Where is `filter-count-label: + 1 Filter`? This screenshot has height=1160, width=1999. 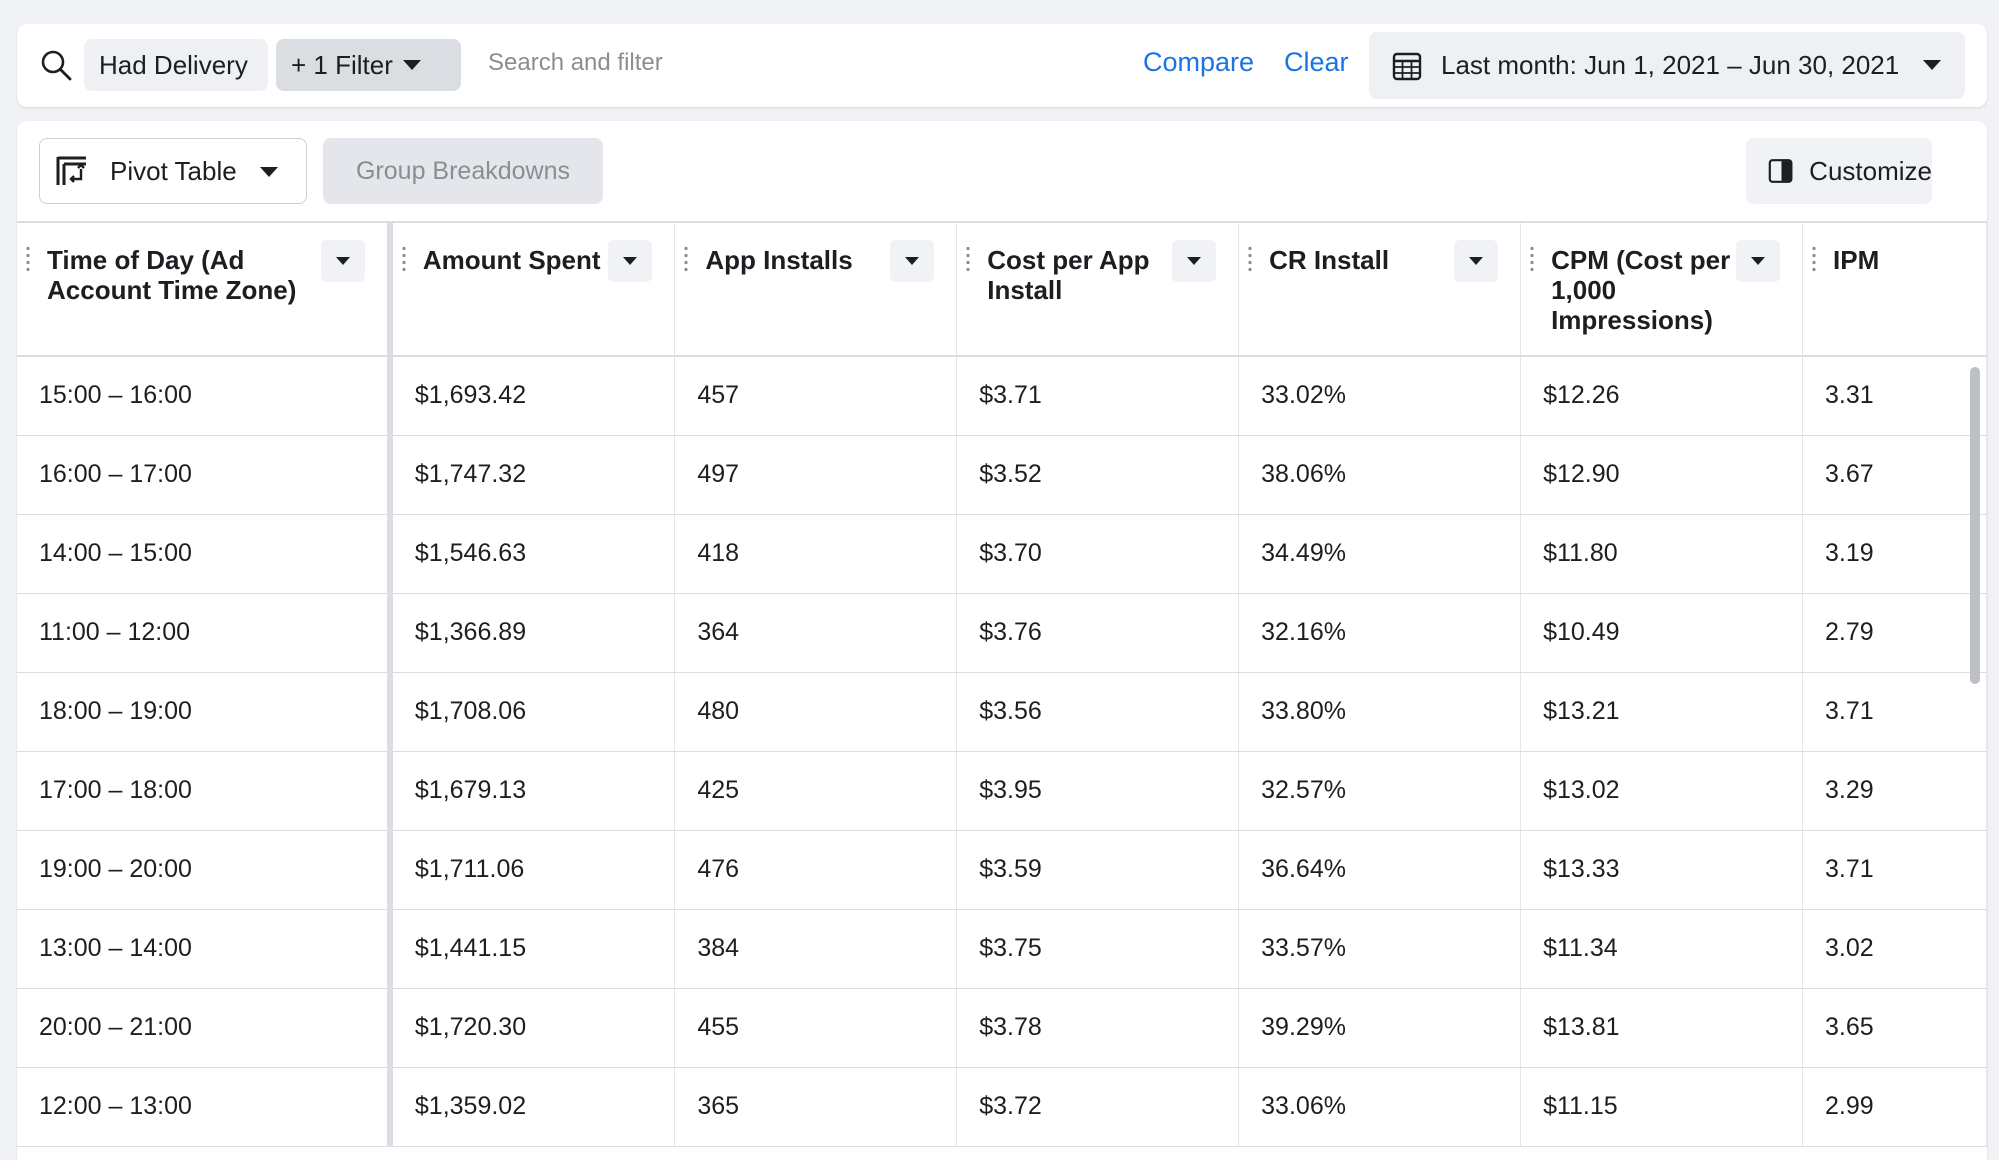
filter-count-label: + 1 Filter is located at coordinates (342, 64).